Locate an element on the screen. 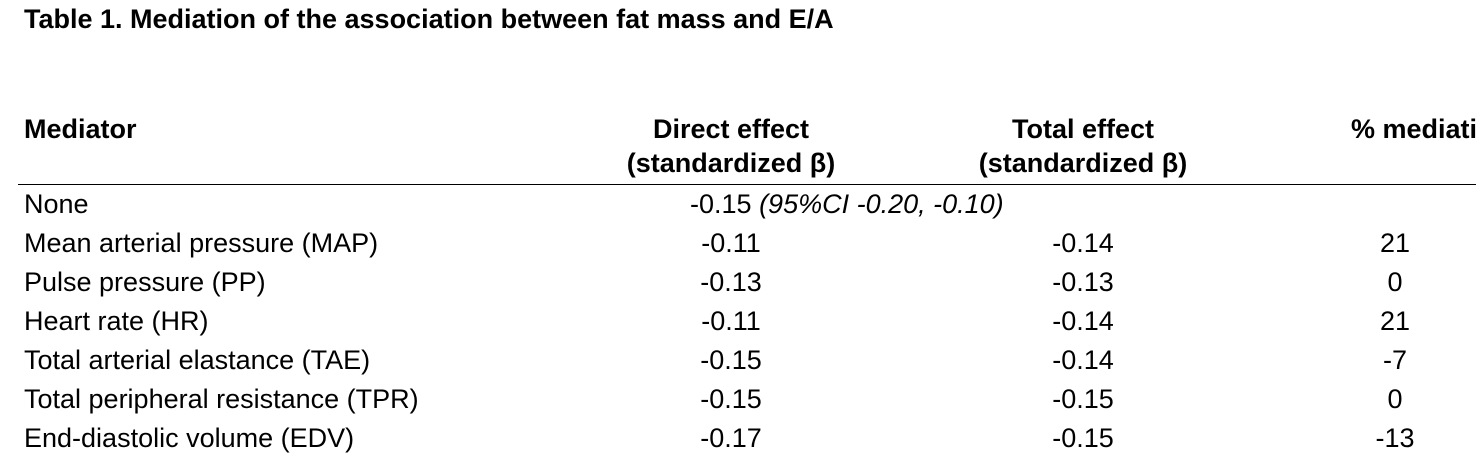  cell-mediator: Heart rate (HR) is located at coordinates (116, 321).